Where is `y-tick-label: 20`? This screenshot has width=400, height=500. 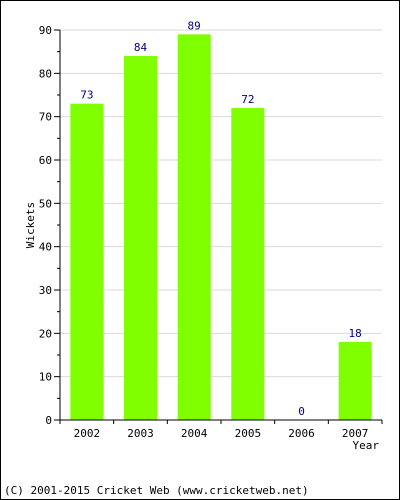
y-tick-label: 20 is located at coordinates (45, 333).